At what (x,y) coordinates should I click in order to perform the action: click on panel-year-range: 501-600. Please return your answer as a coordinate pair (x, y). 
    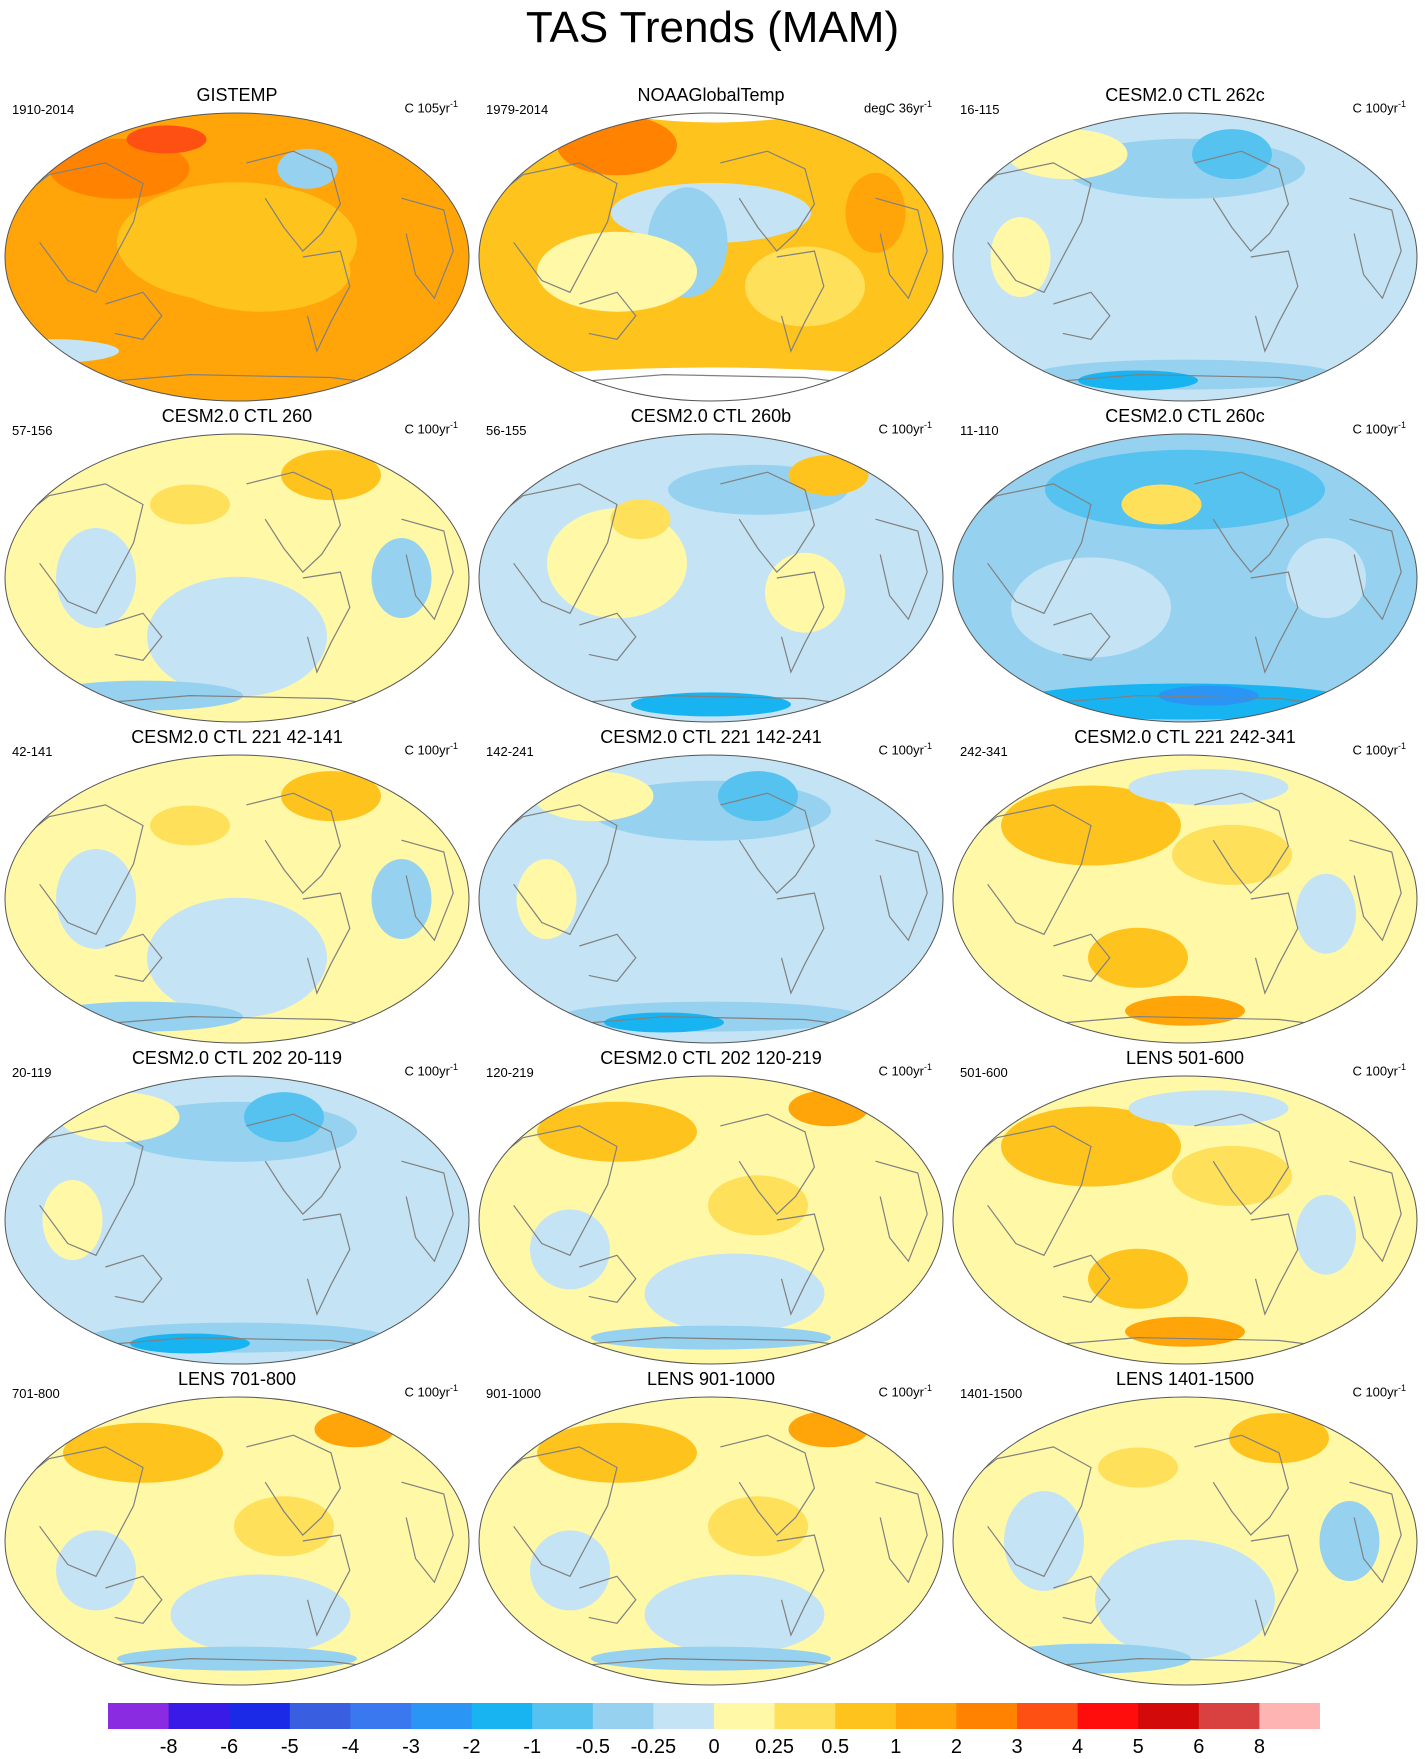
    Looking at the image, I should click on (984, 1072).